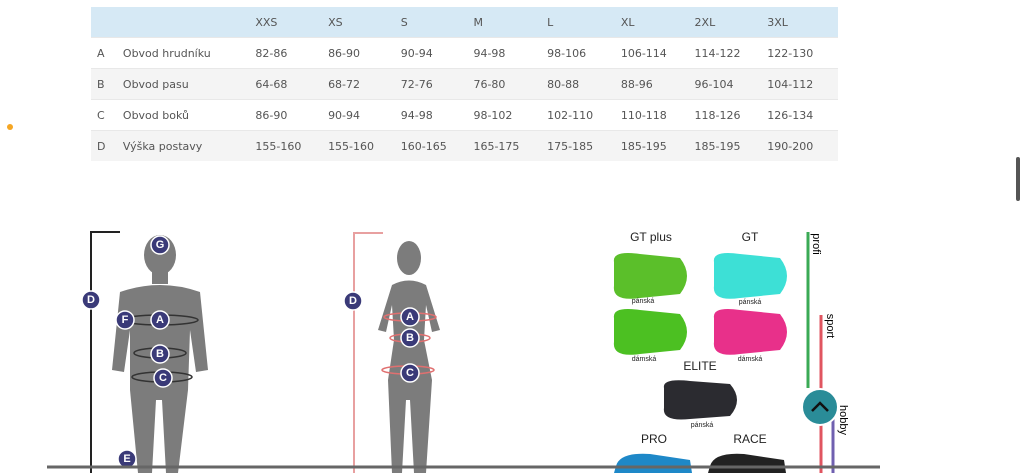  What do you see at coordinates (750, 237) in the screenshot?
I see `pad-title: GT` at bounding box center [750, 237].